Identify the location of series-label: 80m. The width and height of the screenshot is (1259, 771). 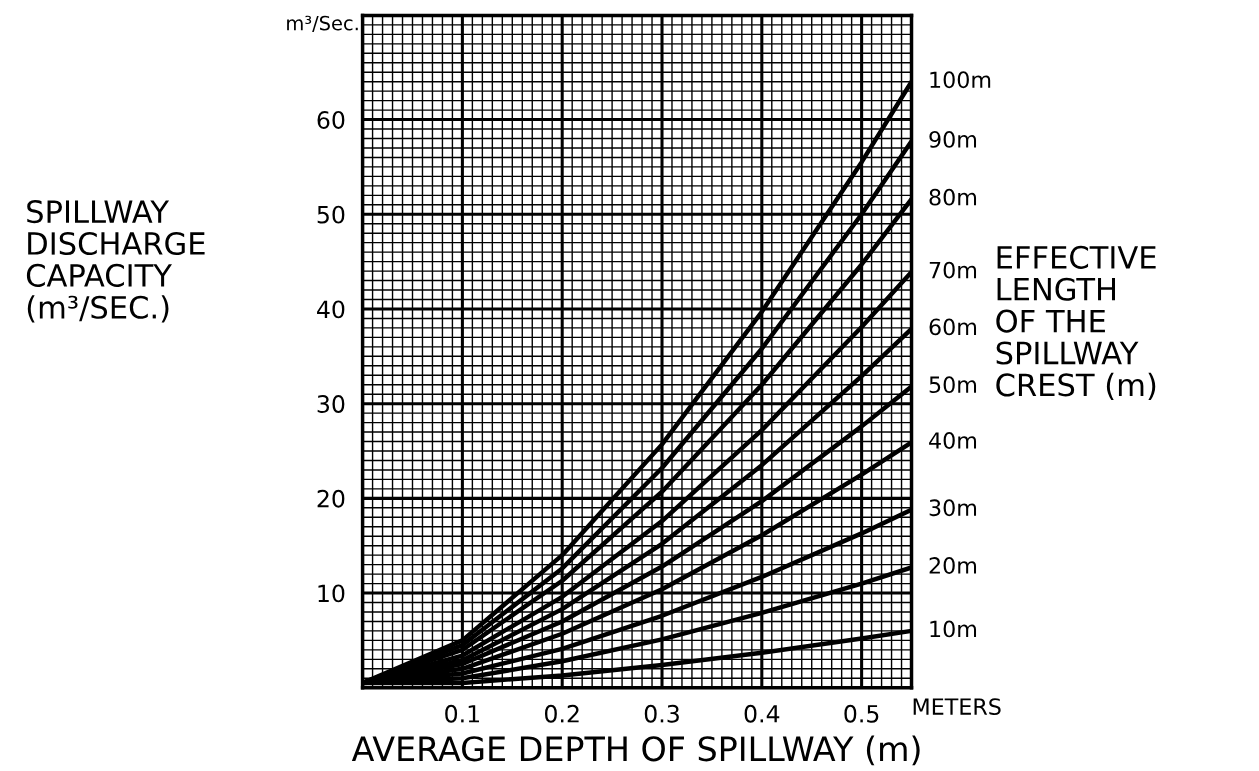
(953, 197).